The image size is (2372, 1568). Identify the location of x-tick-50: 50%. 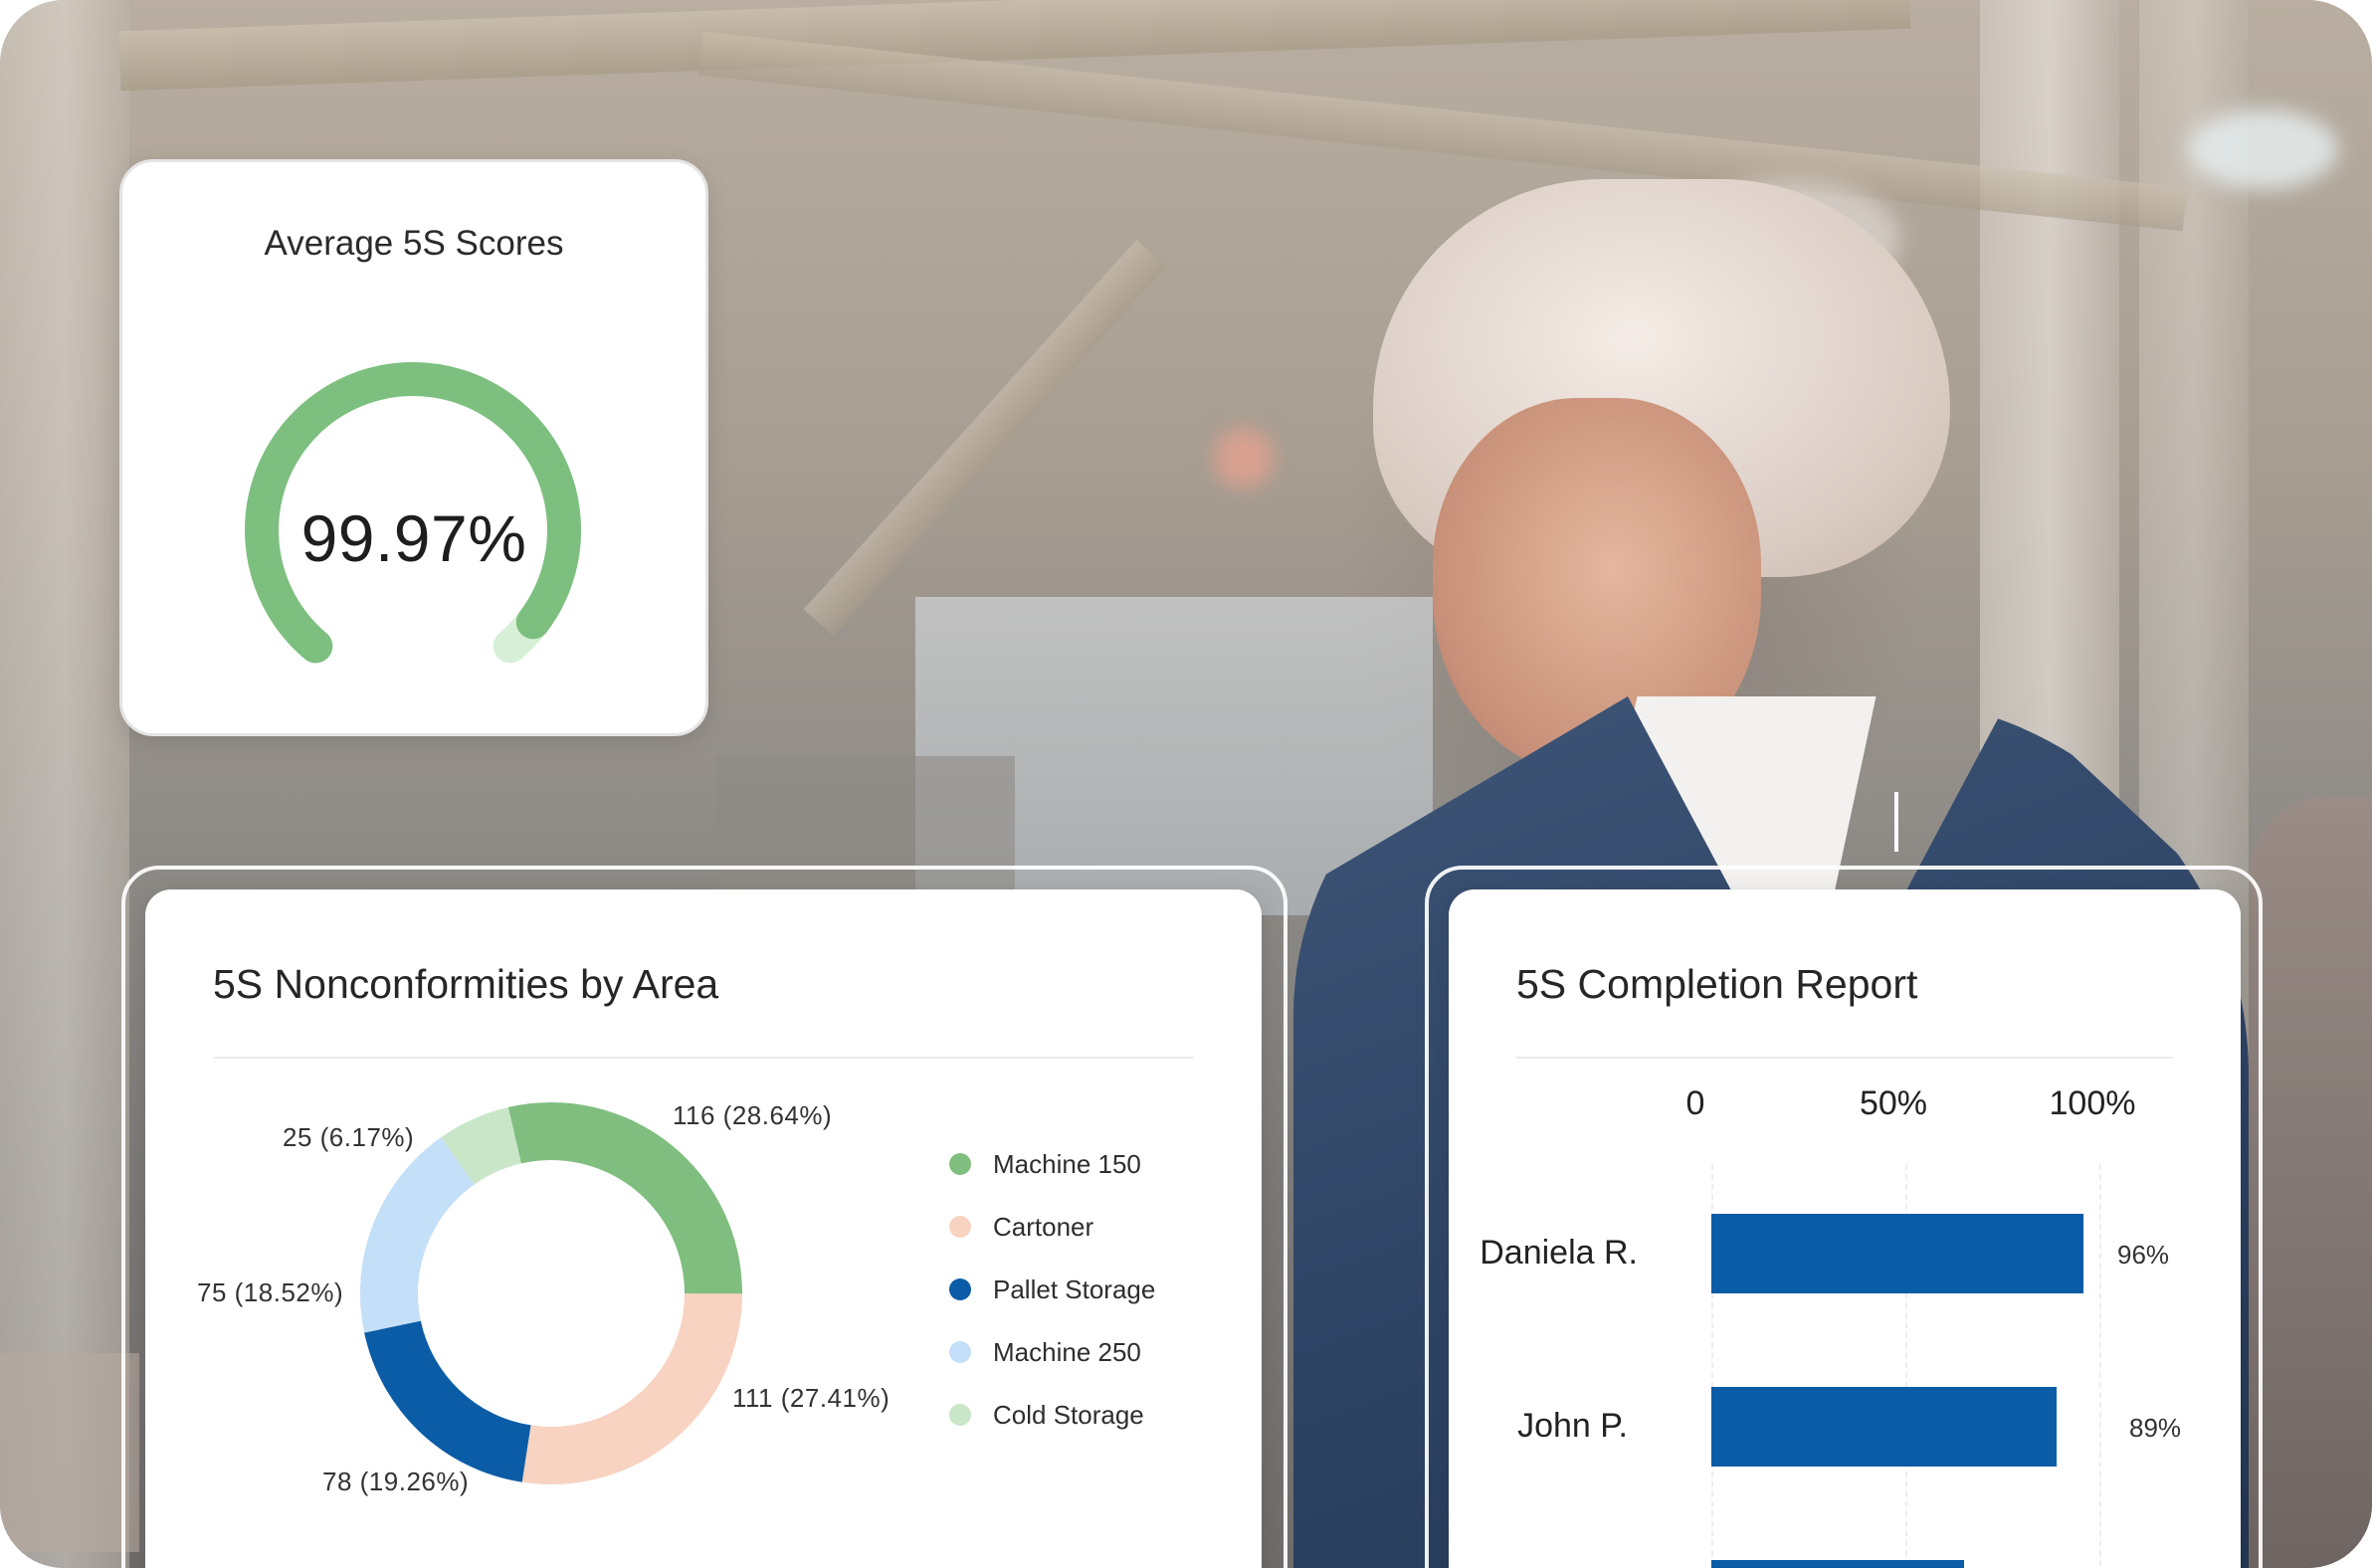
(1893, 1103).